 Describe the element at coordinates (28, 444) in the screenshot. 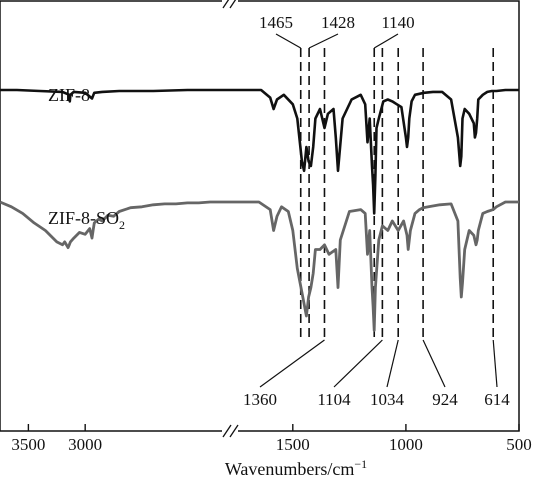

I see `x-tick-label-3500: 3500` at that location.